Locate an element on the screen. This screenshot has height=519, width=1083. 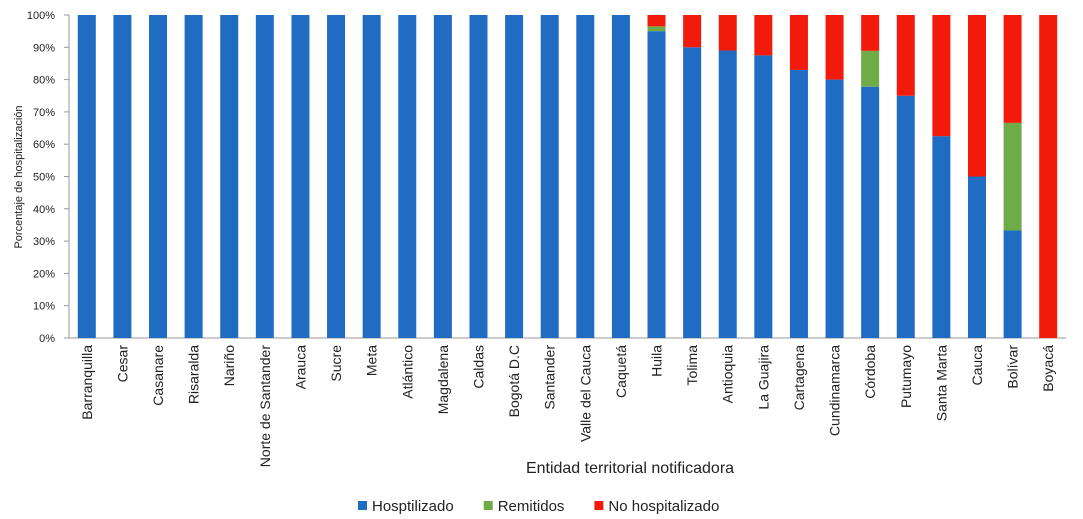
x-tick-label: Valle del Cauca is located at coordinates (585, 393).